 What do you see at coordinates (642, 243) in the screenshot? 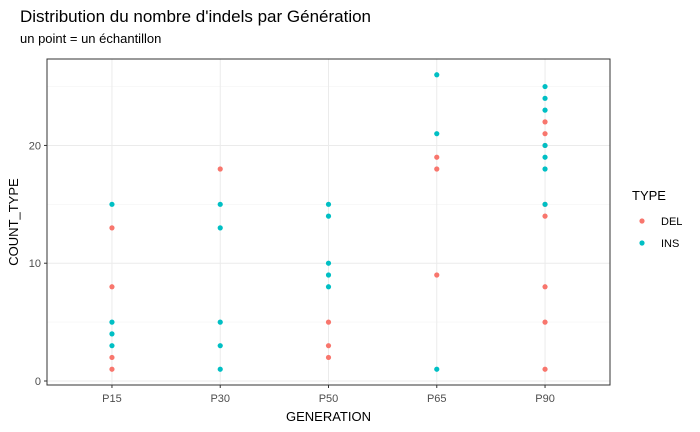
I see `legend-key-ins` at bounding box center [642, 243].